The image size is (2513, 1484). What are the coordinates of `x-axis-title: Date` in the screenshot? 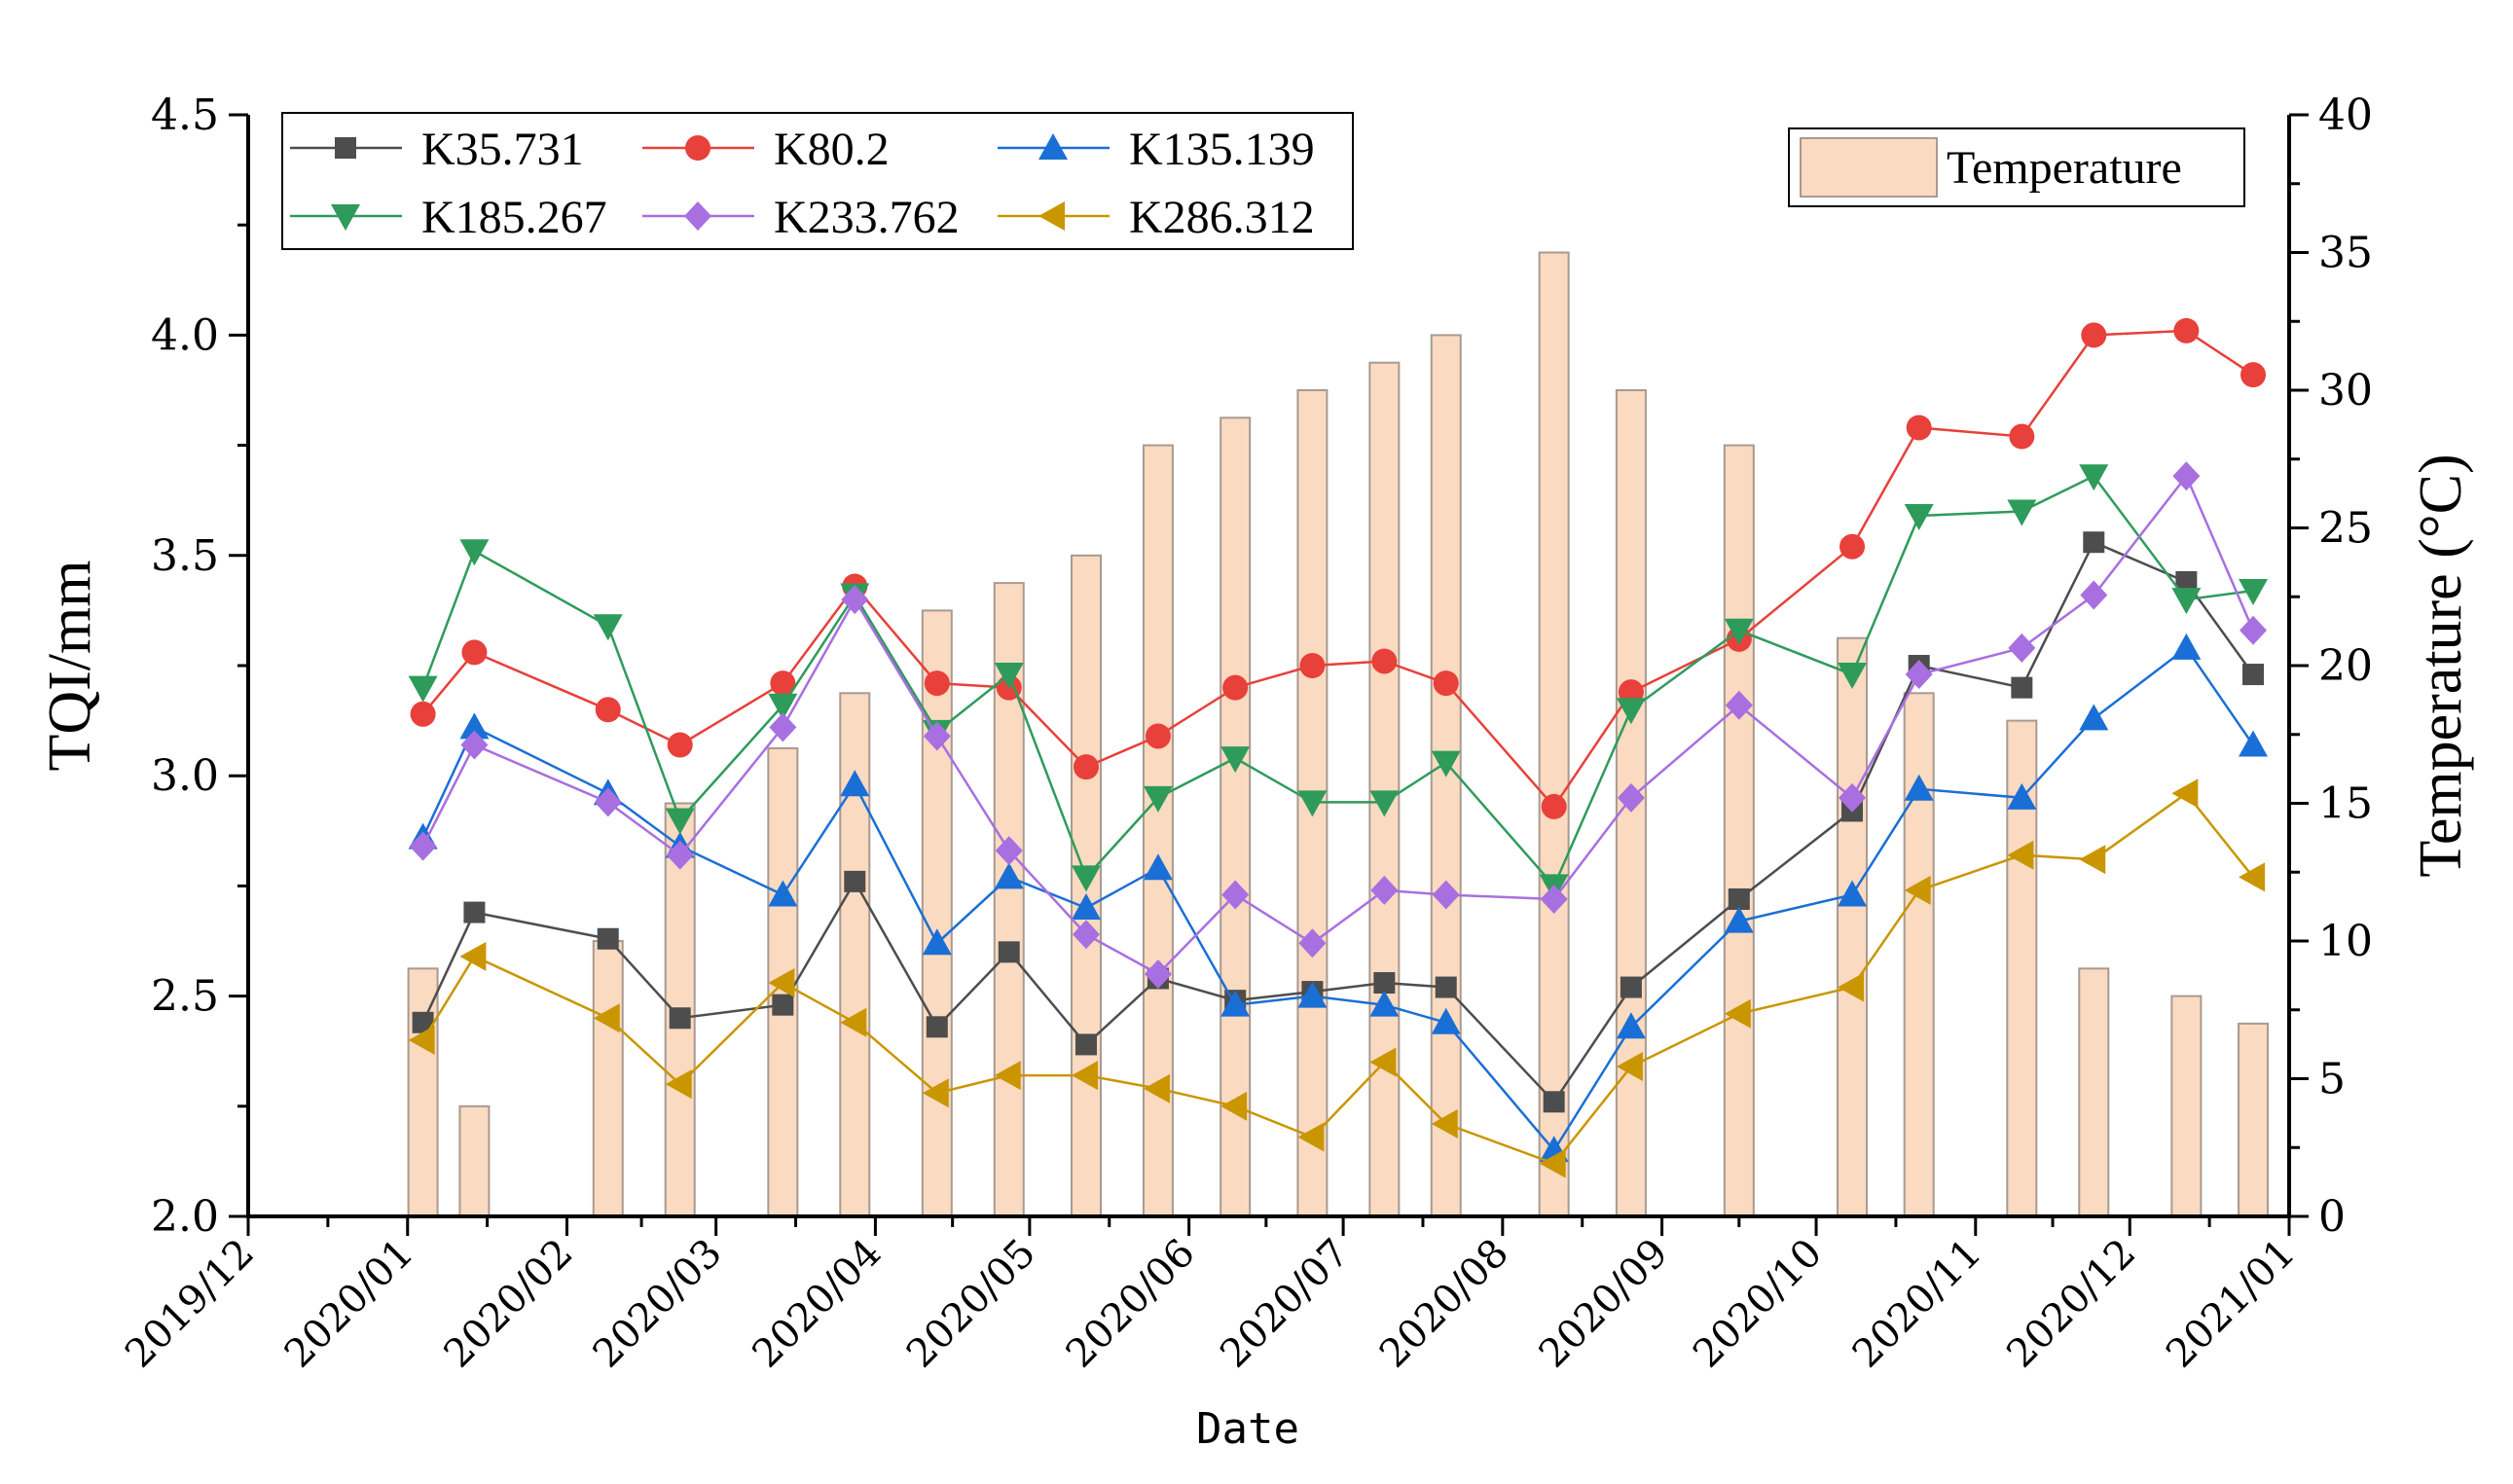 It's located at (1247, 1429).